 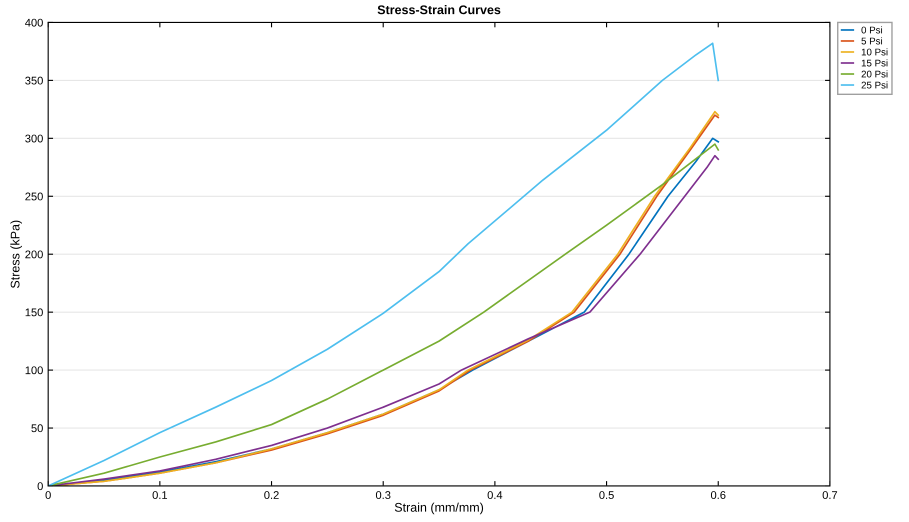 I want to click on chart-title: Stress-Strain Curves, so click(x=439, y=9).